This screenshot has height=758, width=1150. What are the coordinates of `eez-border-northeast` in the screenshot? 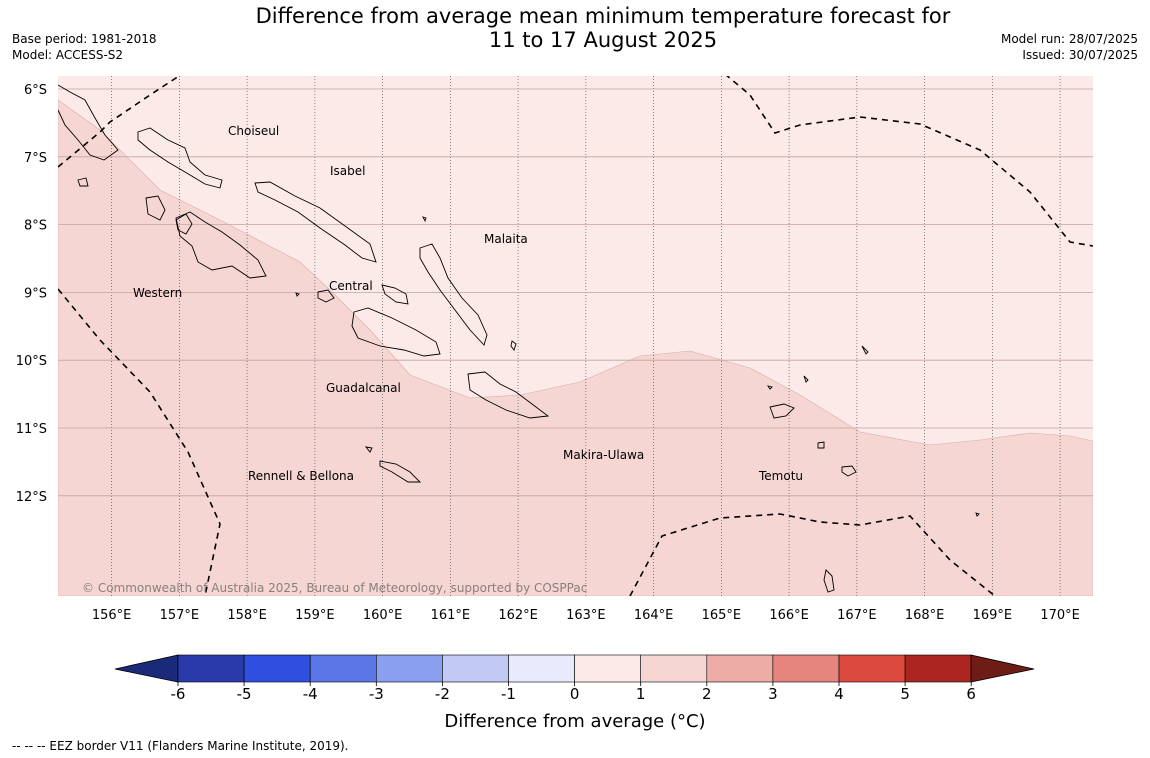 It's located at (909, 161).